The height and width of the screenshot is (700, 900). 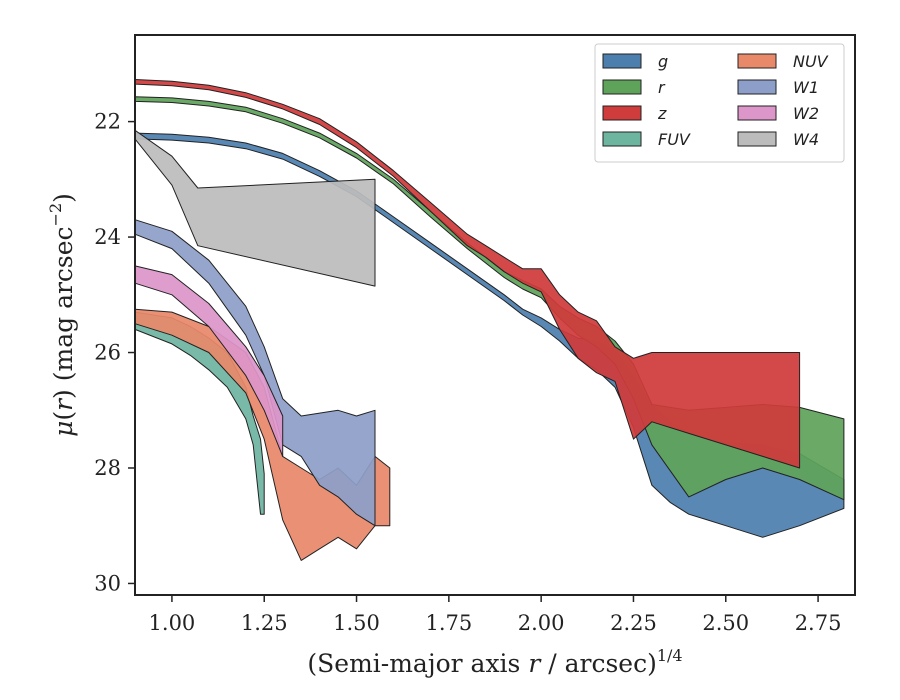 What do you see at coordinates (107, 237) in the screenshot?
I see `y-tick-label: 24` at bounding box center [107, 237].